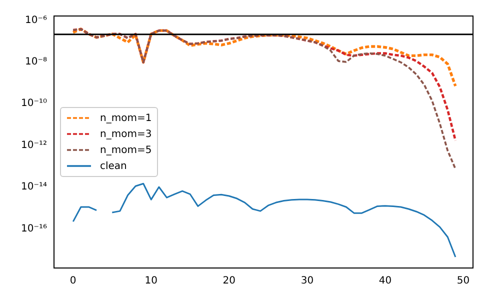 This screenshot has width=485, height=300. I want to click on x-tick-label: 40, so click(385, 281).